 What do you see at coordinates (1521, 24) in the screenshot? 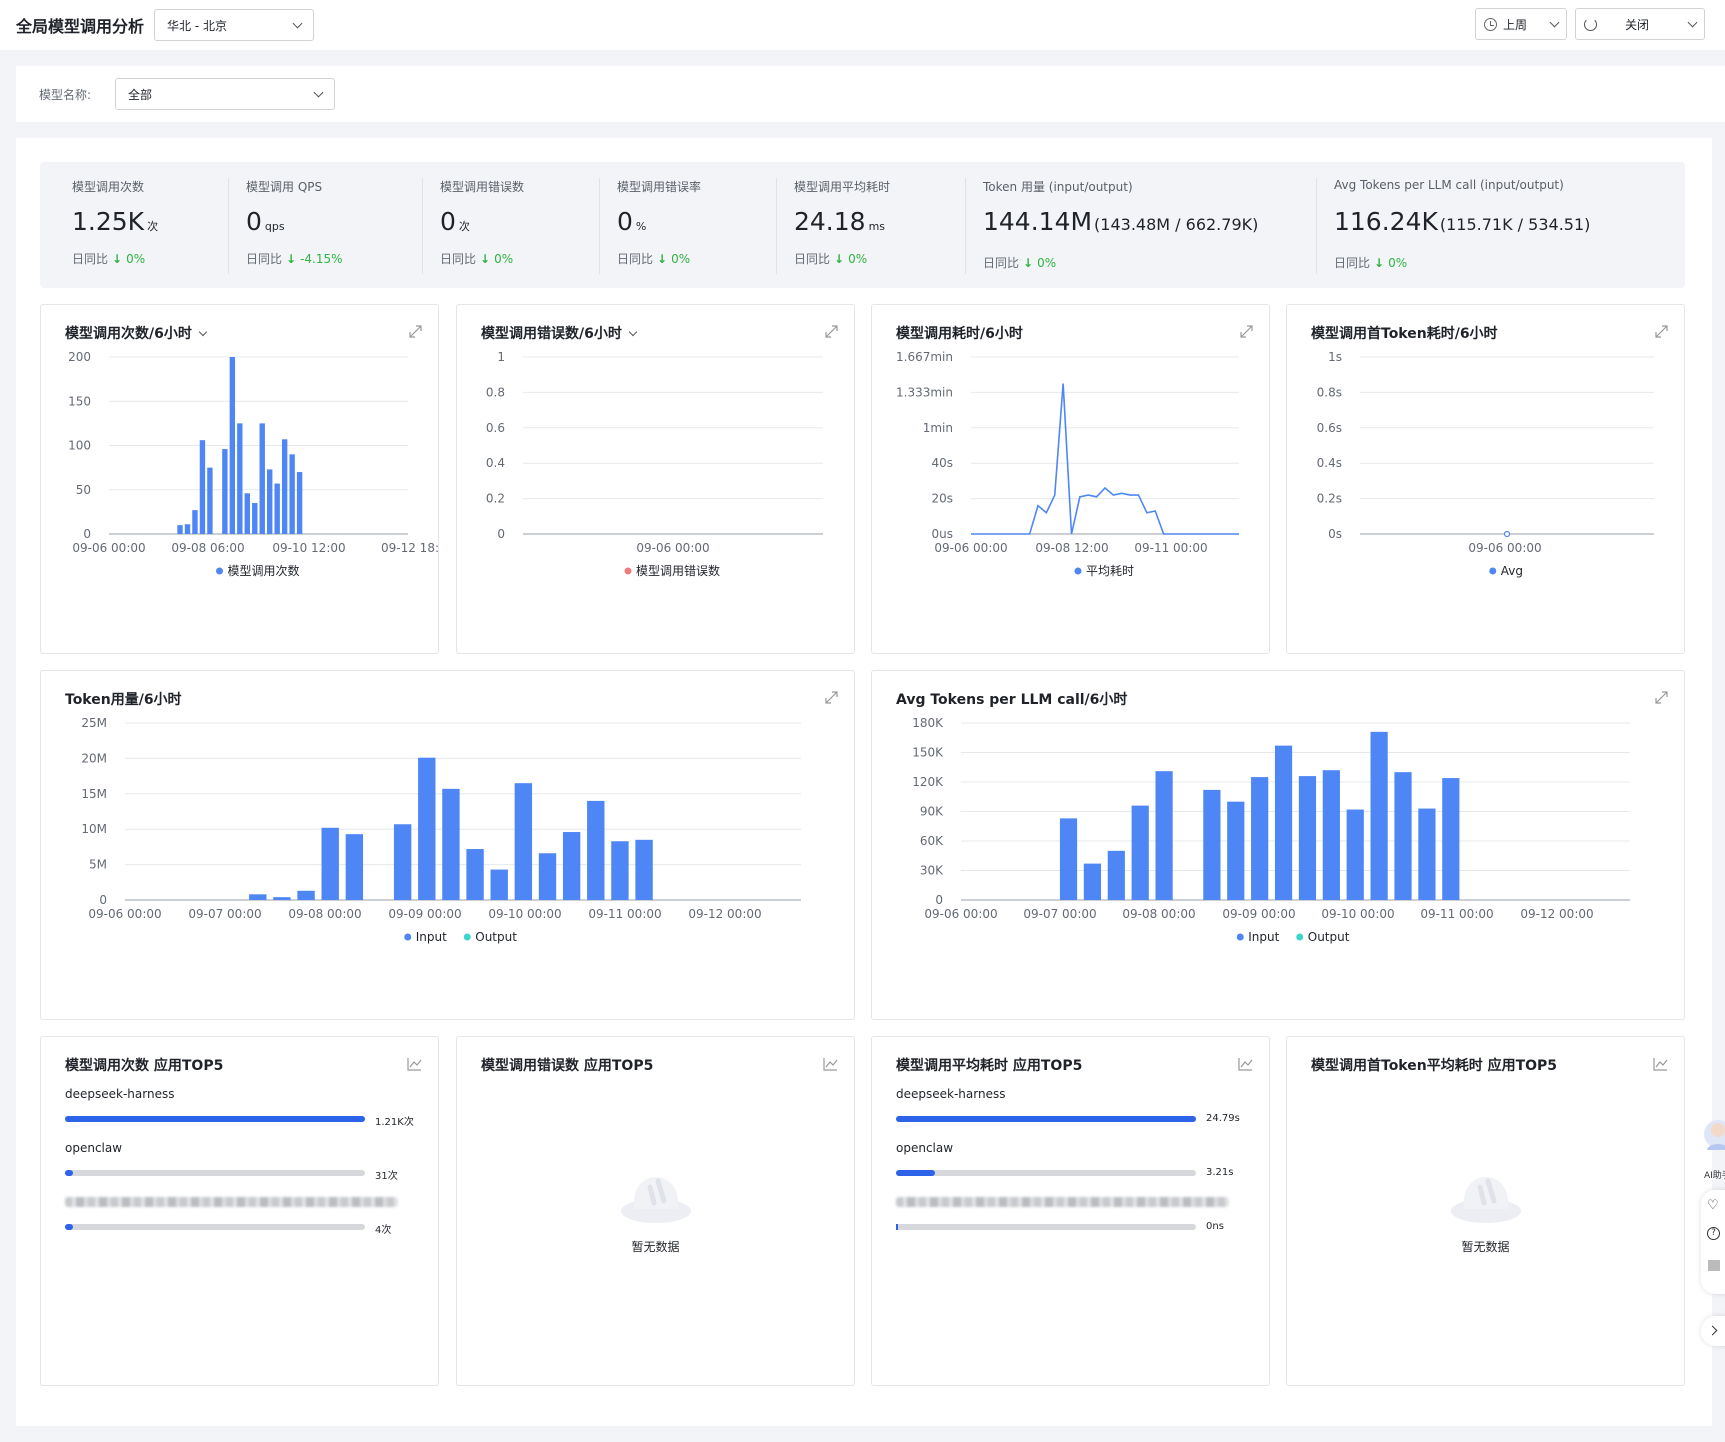
I see `time-range-select: 上周` at bounding box center [1521, 24].